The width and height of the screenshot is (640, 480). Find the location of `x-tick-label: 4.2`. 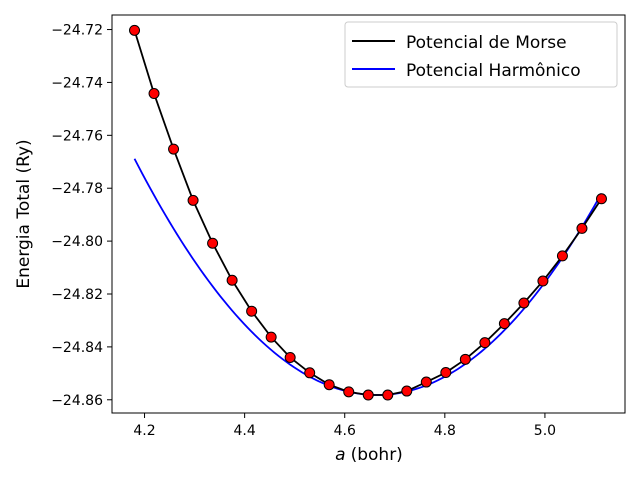

x-tick-label: 4.2 is located at coordinates (144, 431).